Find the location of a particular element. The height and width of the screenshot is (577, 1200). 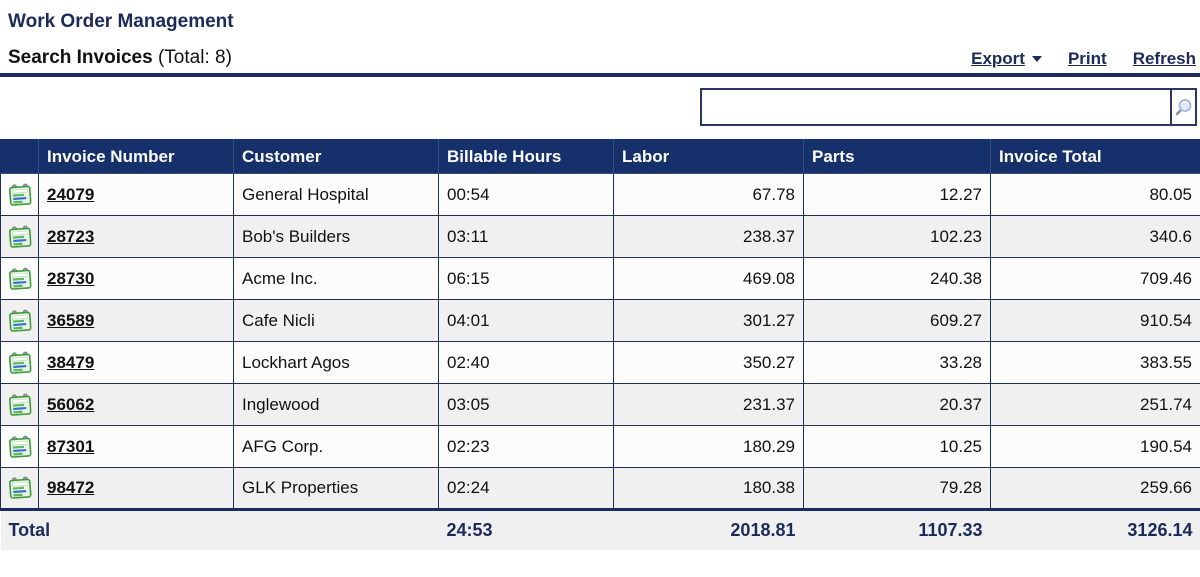

labor-cell: 301.27 is located at coordinates (708, 320).